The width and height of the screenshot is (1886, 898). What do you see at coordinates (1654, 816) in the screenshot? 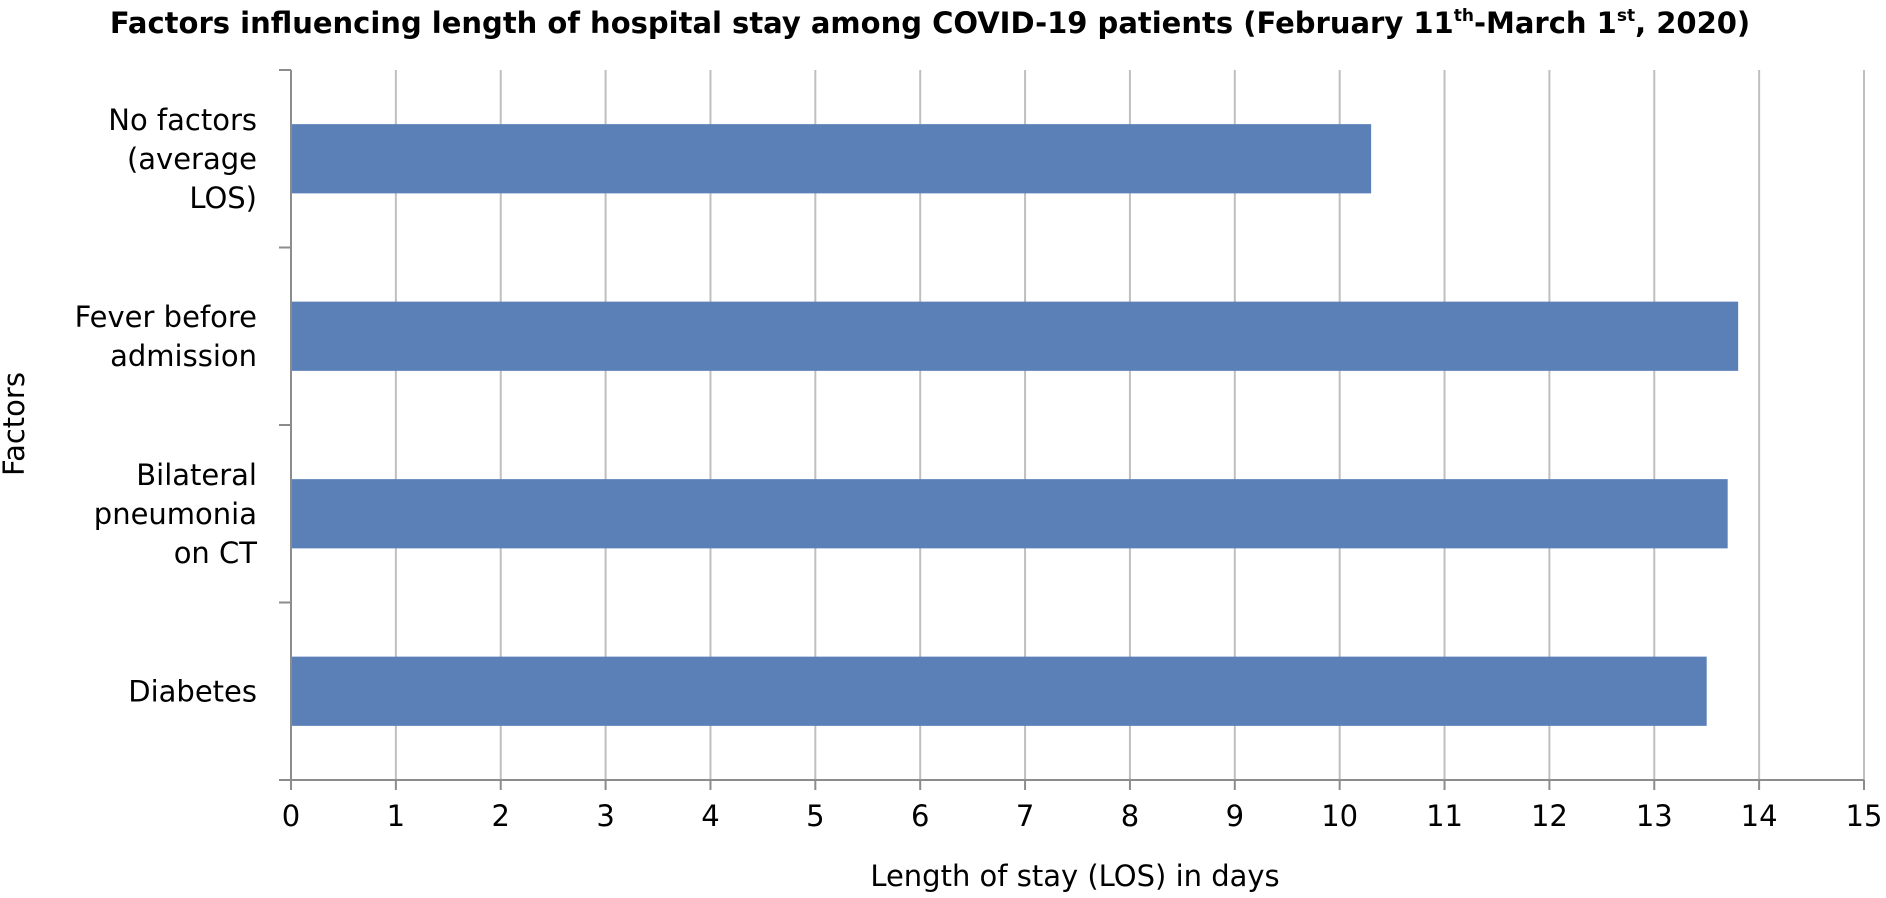
I see `x-tick-label: 13` at bounding box center [1654, 816].